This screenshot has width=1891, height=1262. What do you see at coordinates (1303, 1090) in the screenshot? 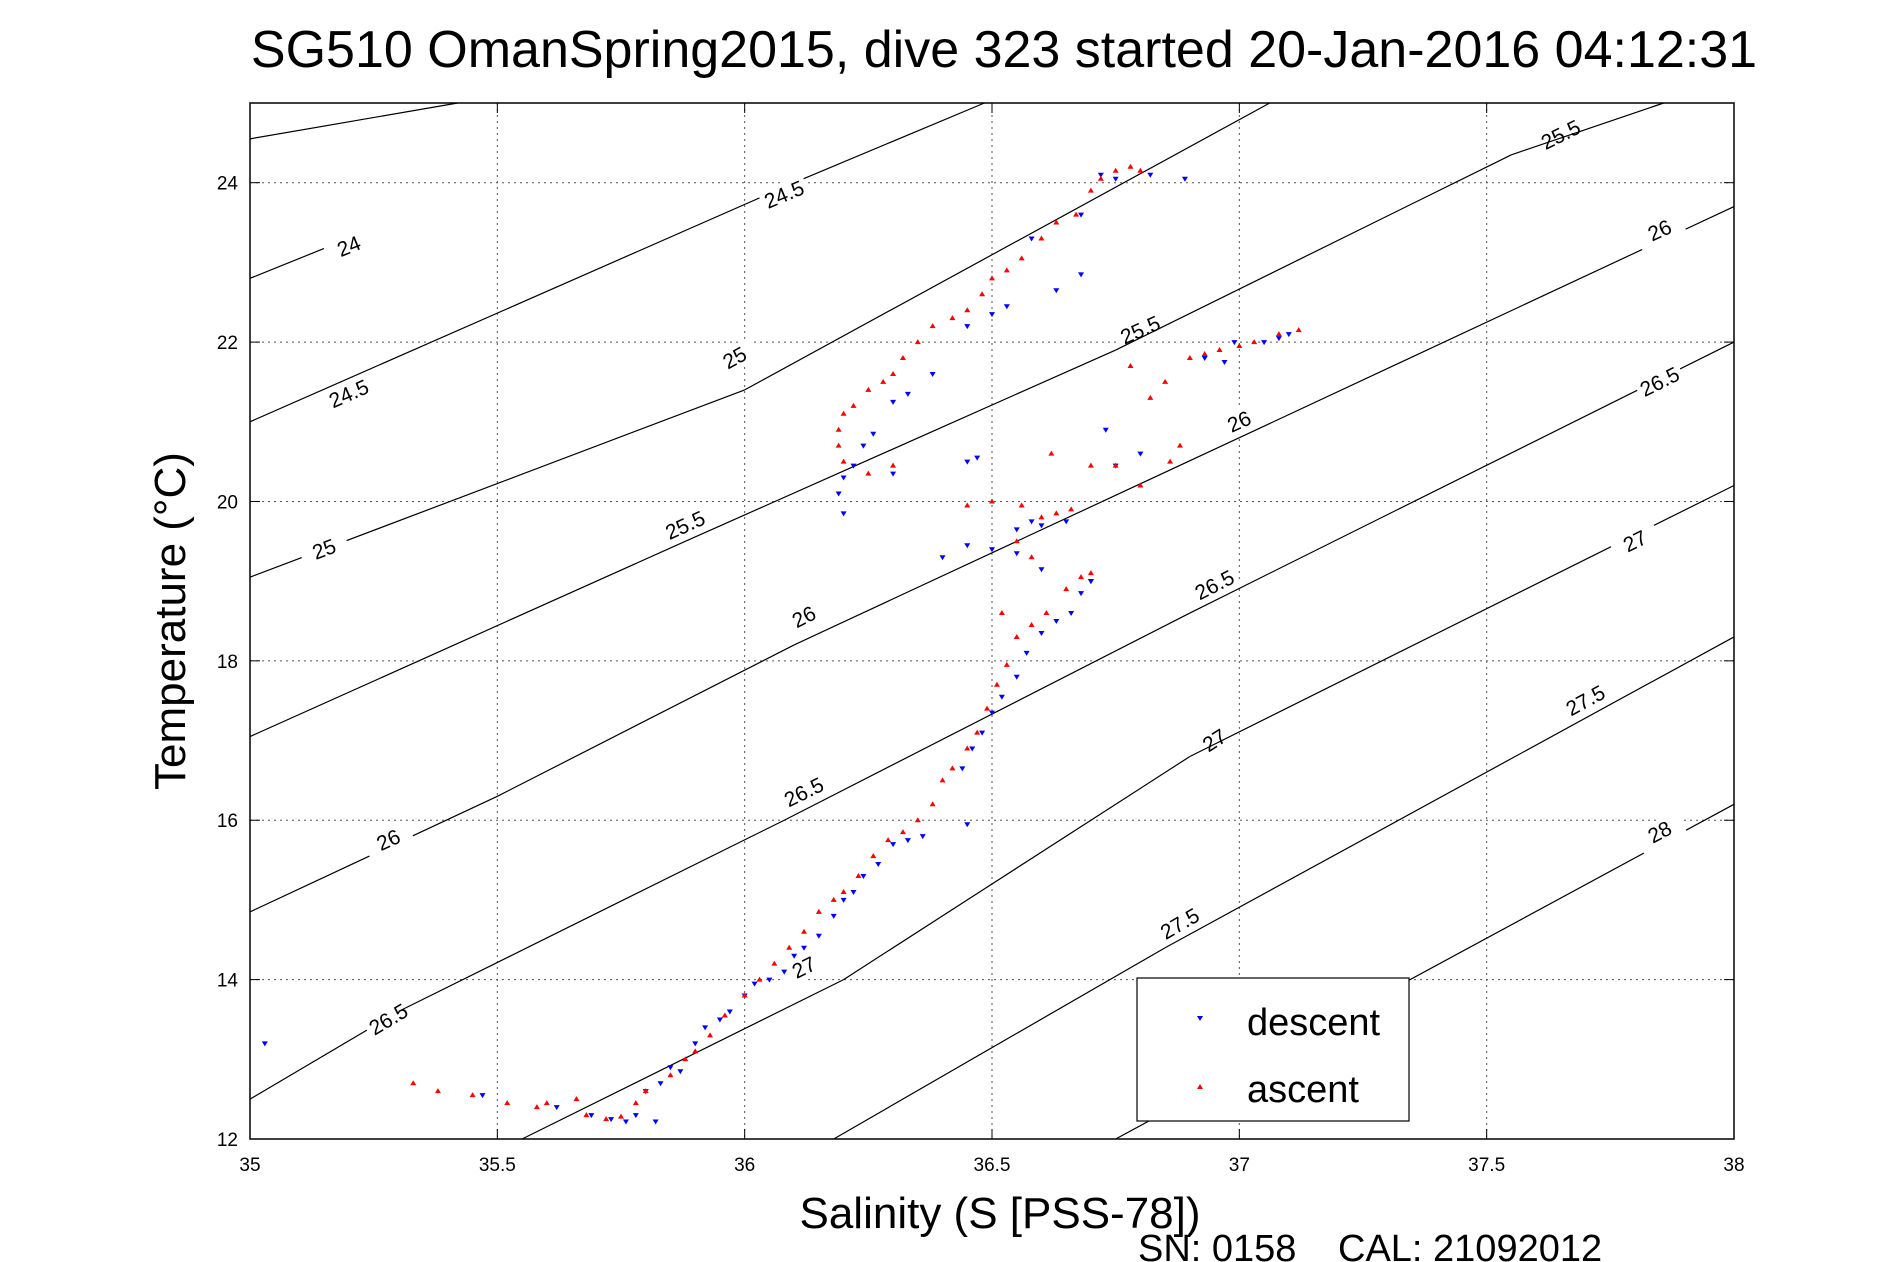
I see `legend-label-ascent: ascent` at bounding box center [1303, 1090].